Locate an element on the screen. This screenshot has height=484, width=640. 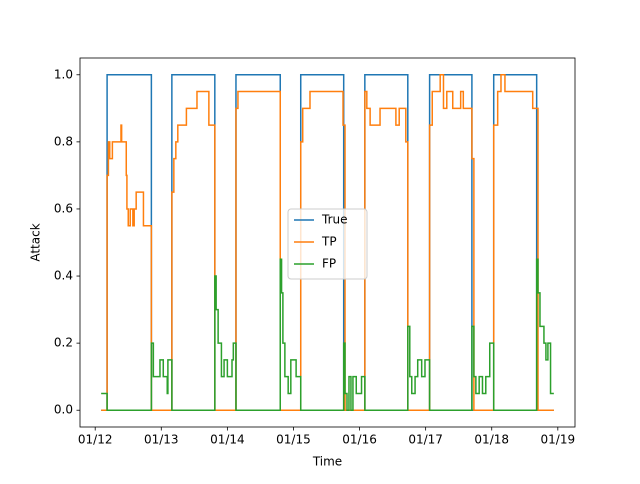
x-tick-label: 01/15 is located at coordinates (293, 440).